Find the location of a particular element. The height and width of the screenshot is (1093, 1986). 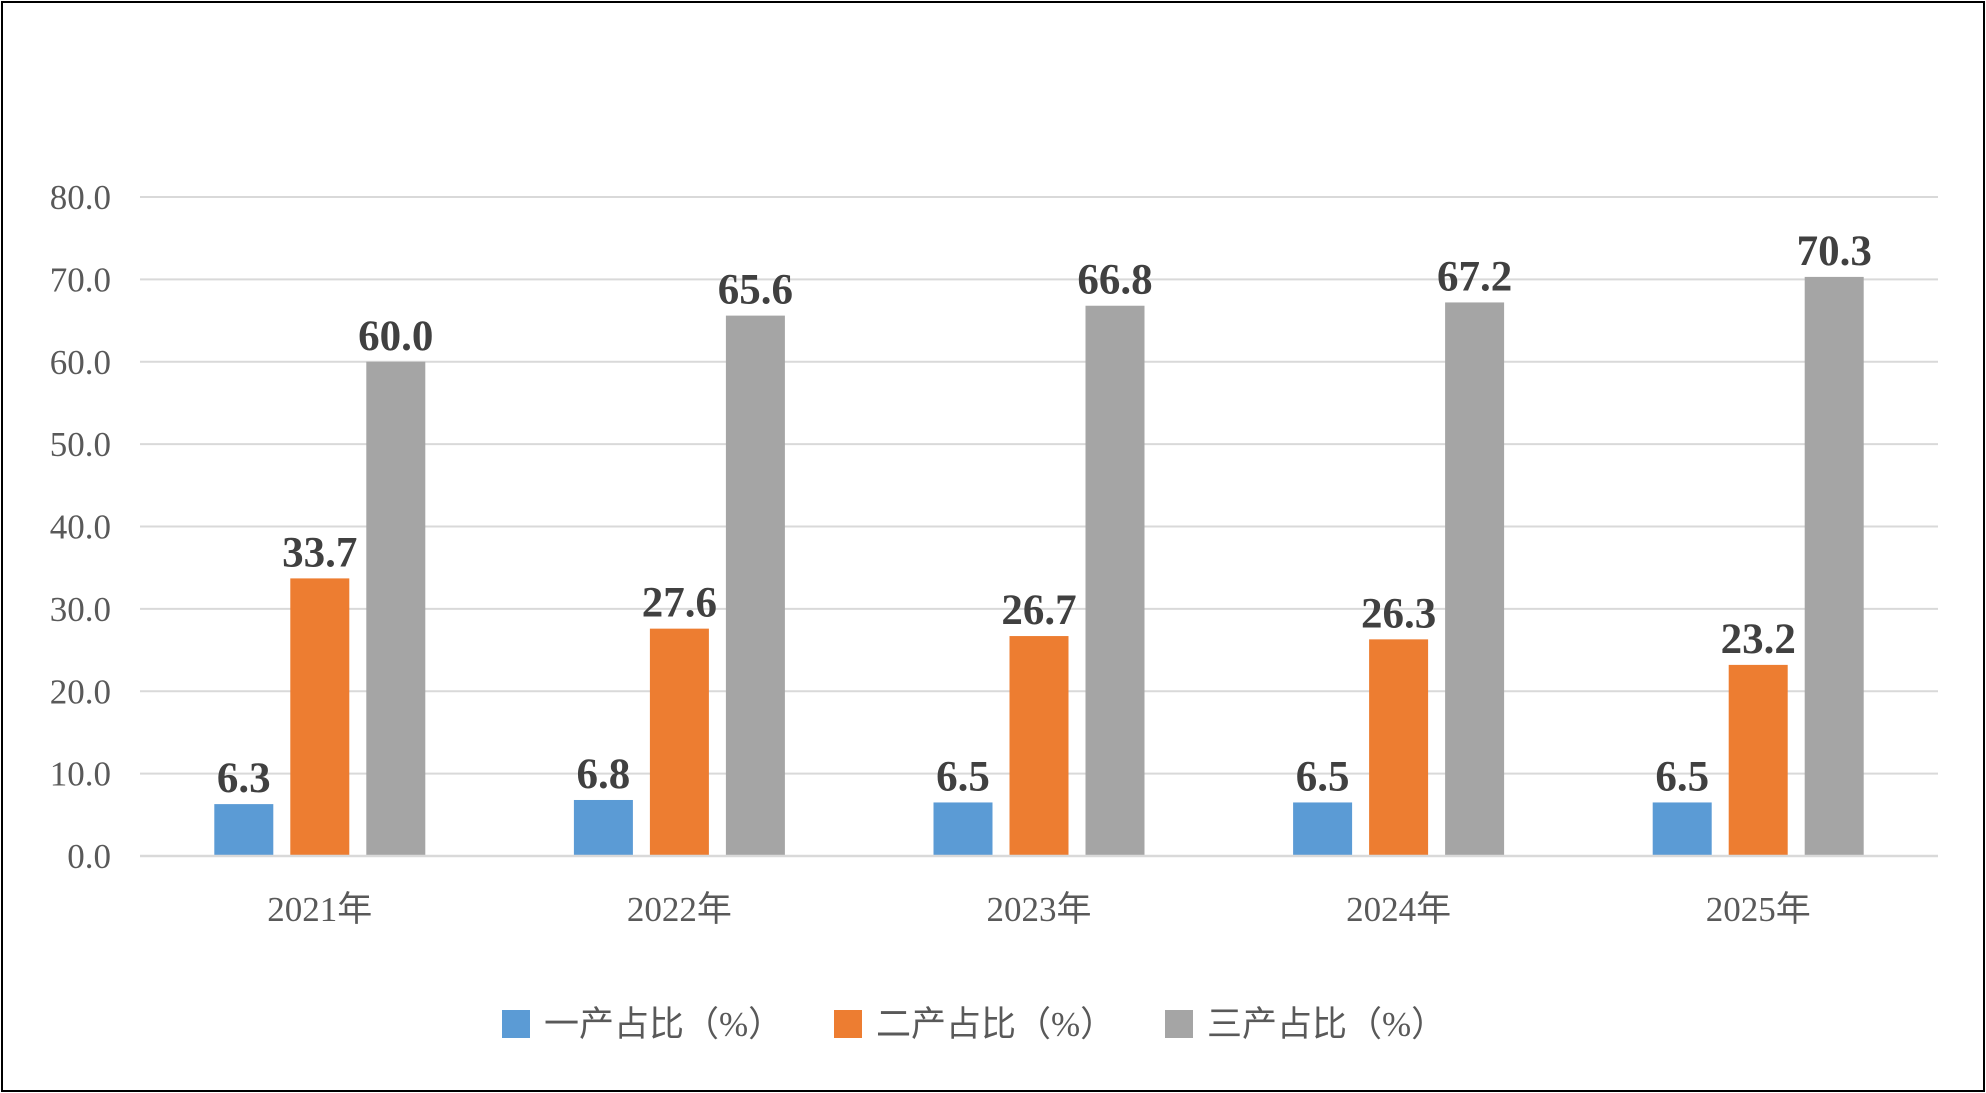

x-tick-label: 2023年 is located at coordinates (1038, 909).